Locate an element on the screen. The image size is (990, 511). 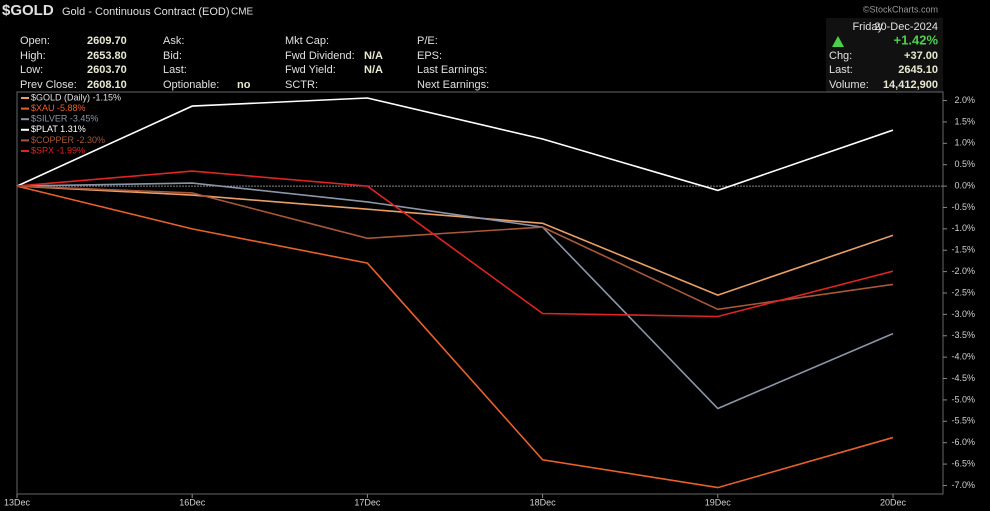
credit: ©StockCharts.com is located at coordinates (900, 9).